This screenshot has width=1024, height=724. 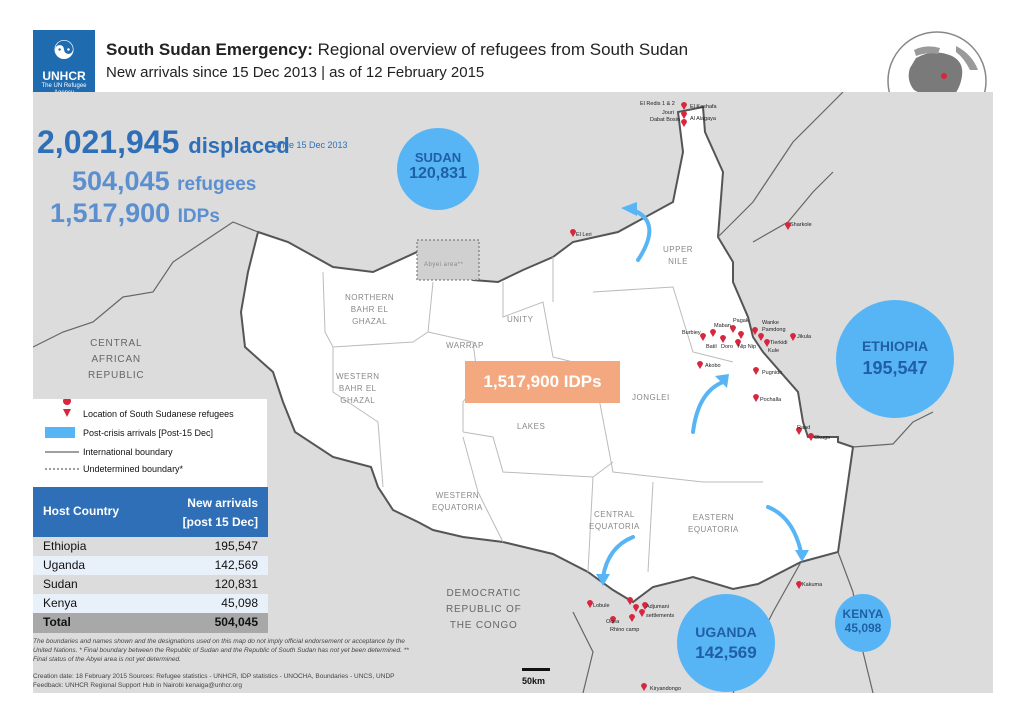 What do you see at coordinates (150, 623) in the screenshot?
I see `table-total-row: Total 504,045` at bounding box center [150, 623].